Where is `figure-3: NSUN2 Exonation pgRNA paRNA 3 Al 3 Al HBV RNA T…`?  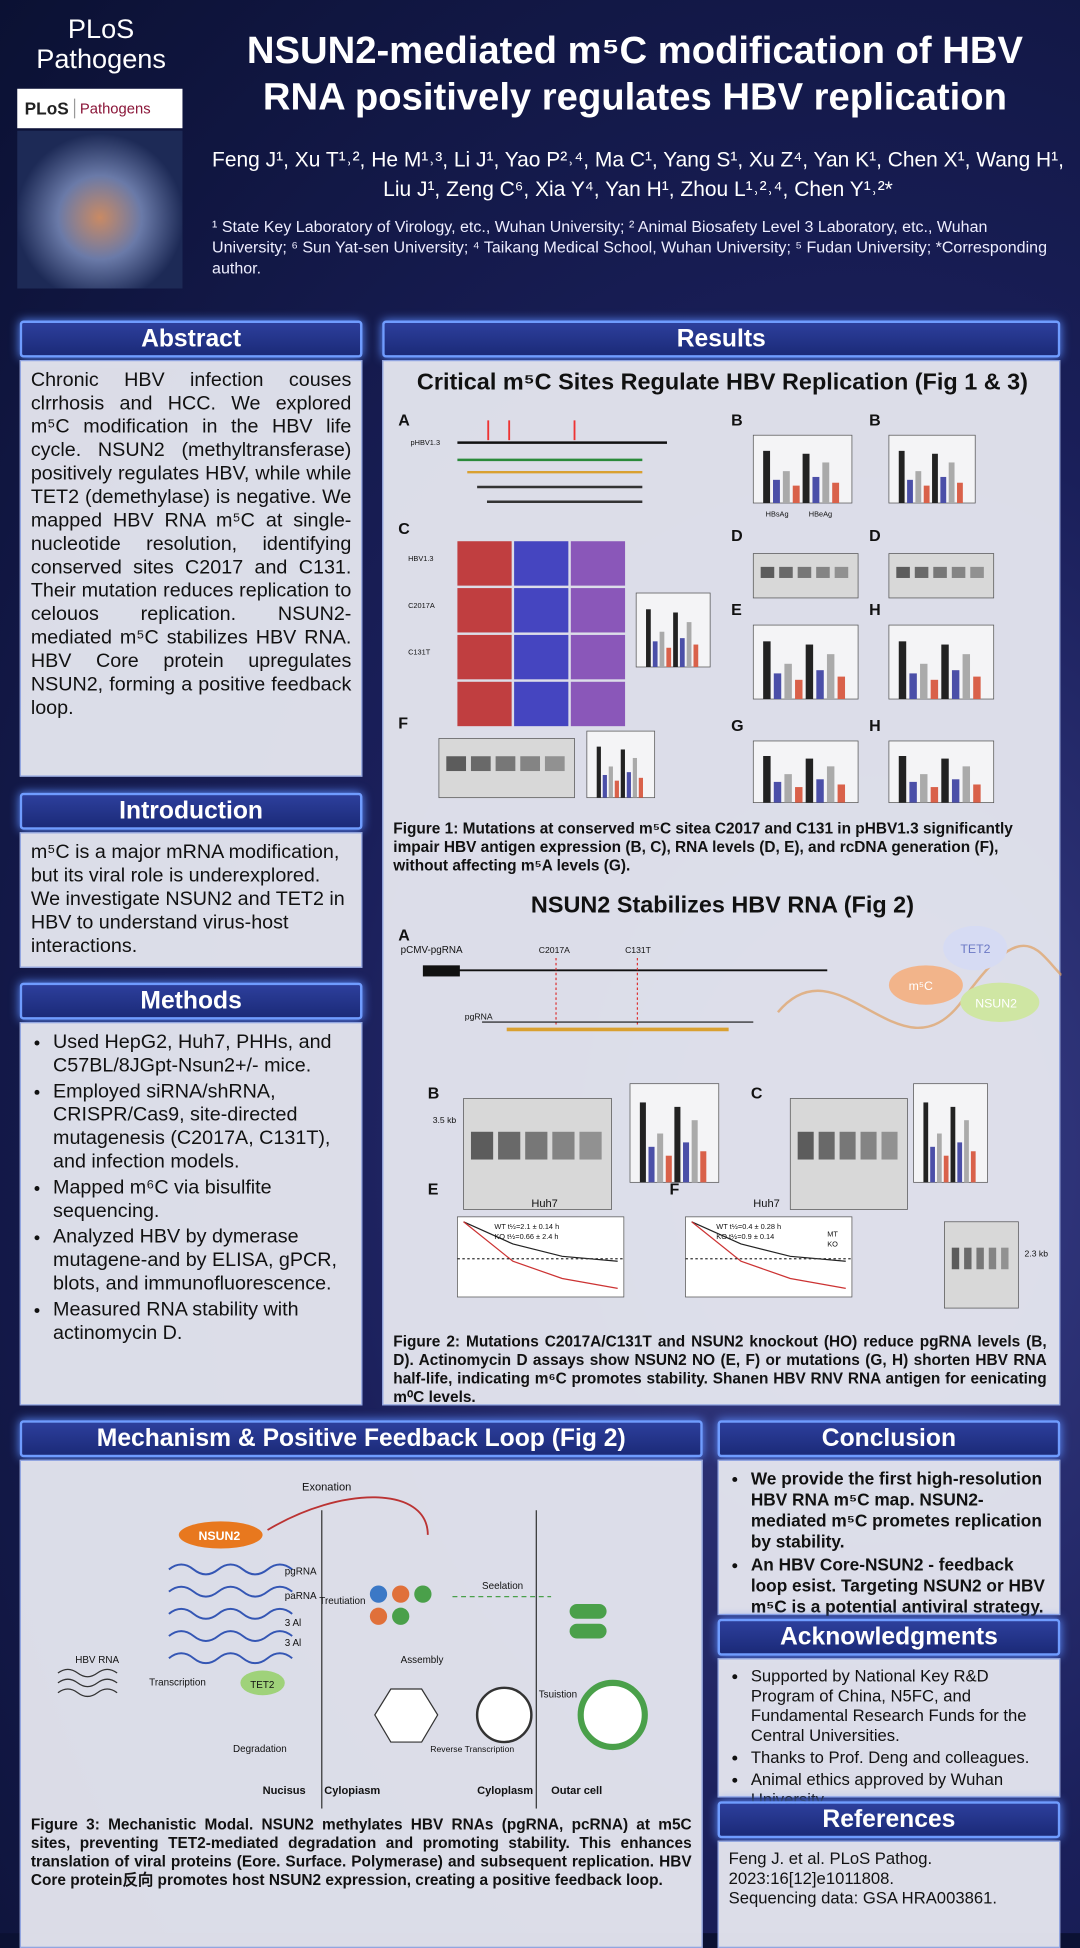 figure-3: NSUN2 Exonation pgRNA paRNA 3 Al 3 Al HBV RNA T… is located at coordinates (352, 1645).